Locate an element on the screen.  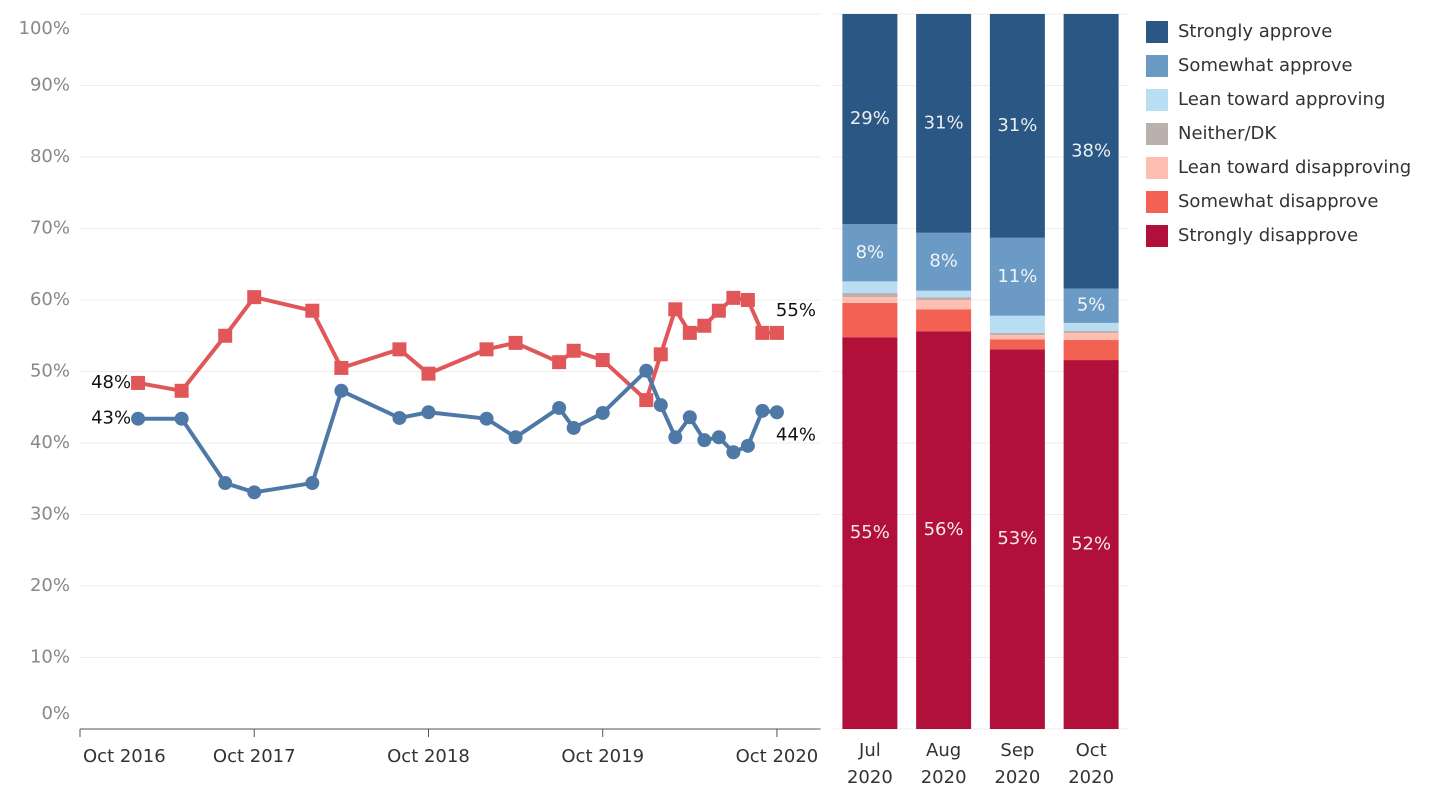
x-tick-label: Aug 2020 is located at coordinates (943, 764).